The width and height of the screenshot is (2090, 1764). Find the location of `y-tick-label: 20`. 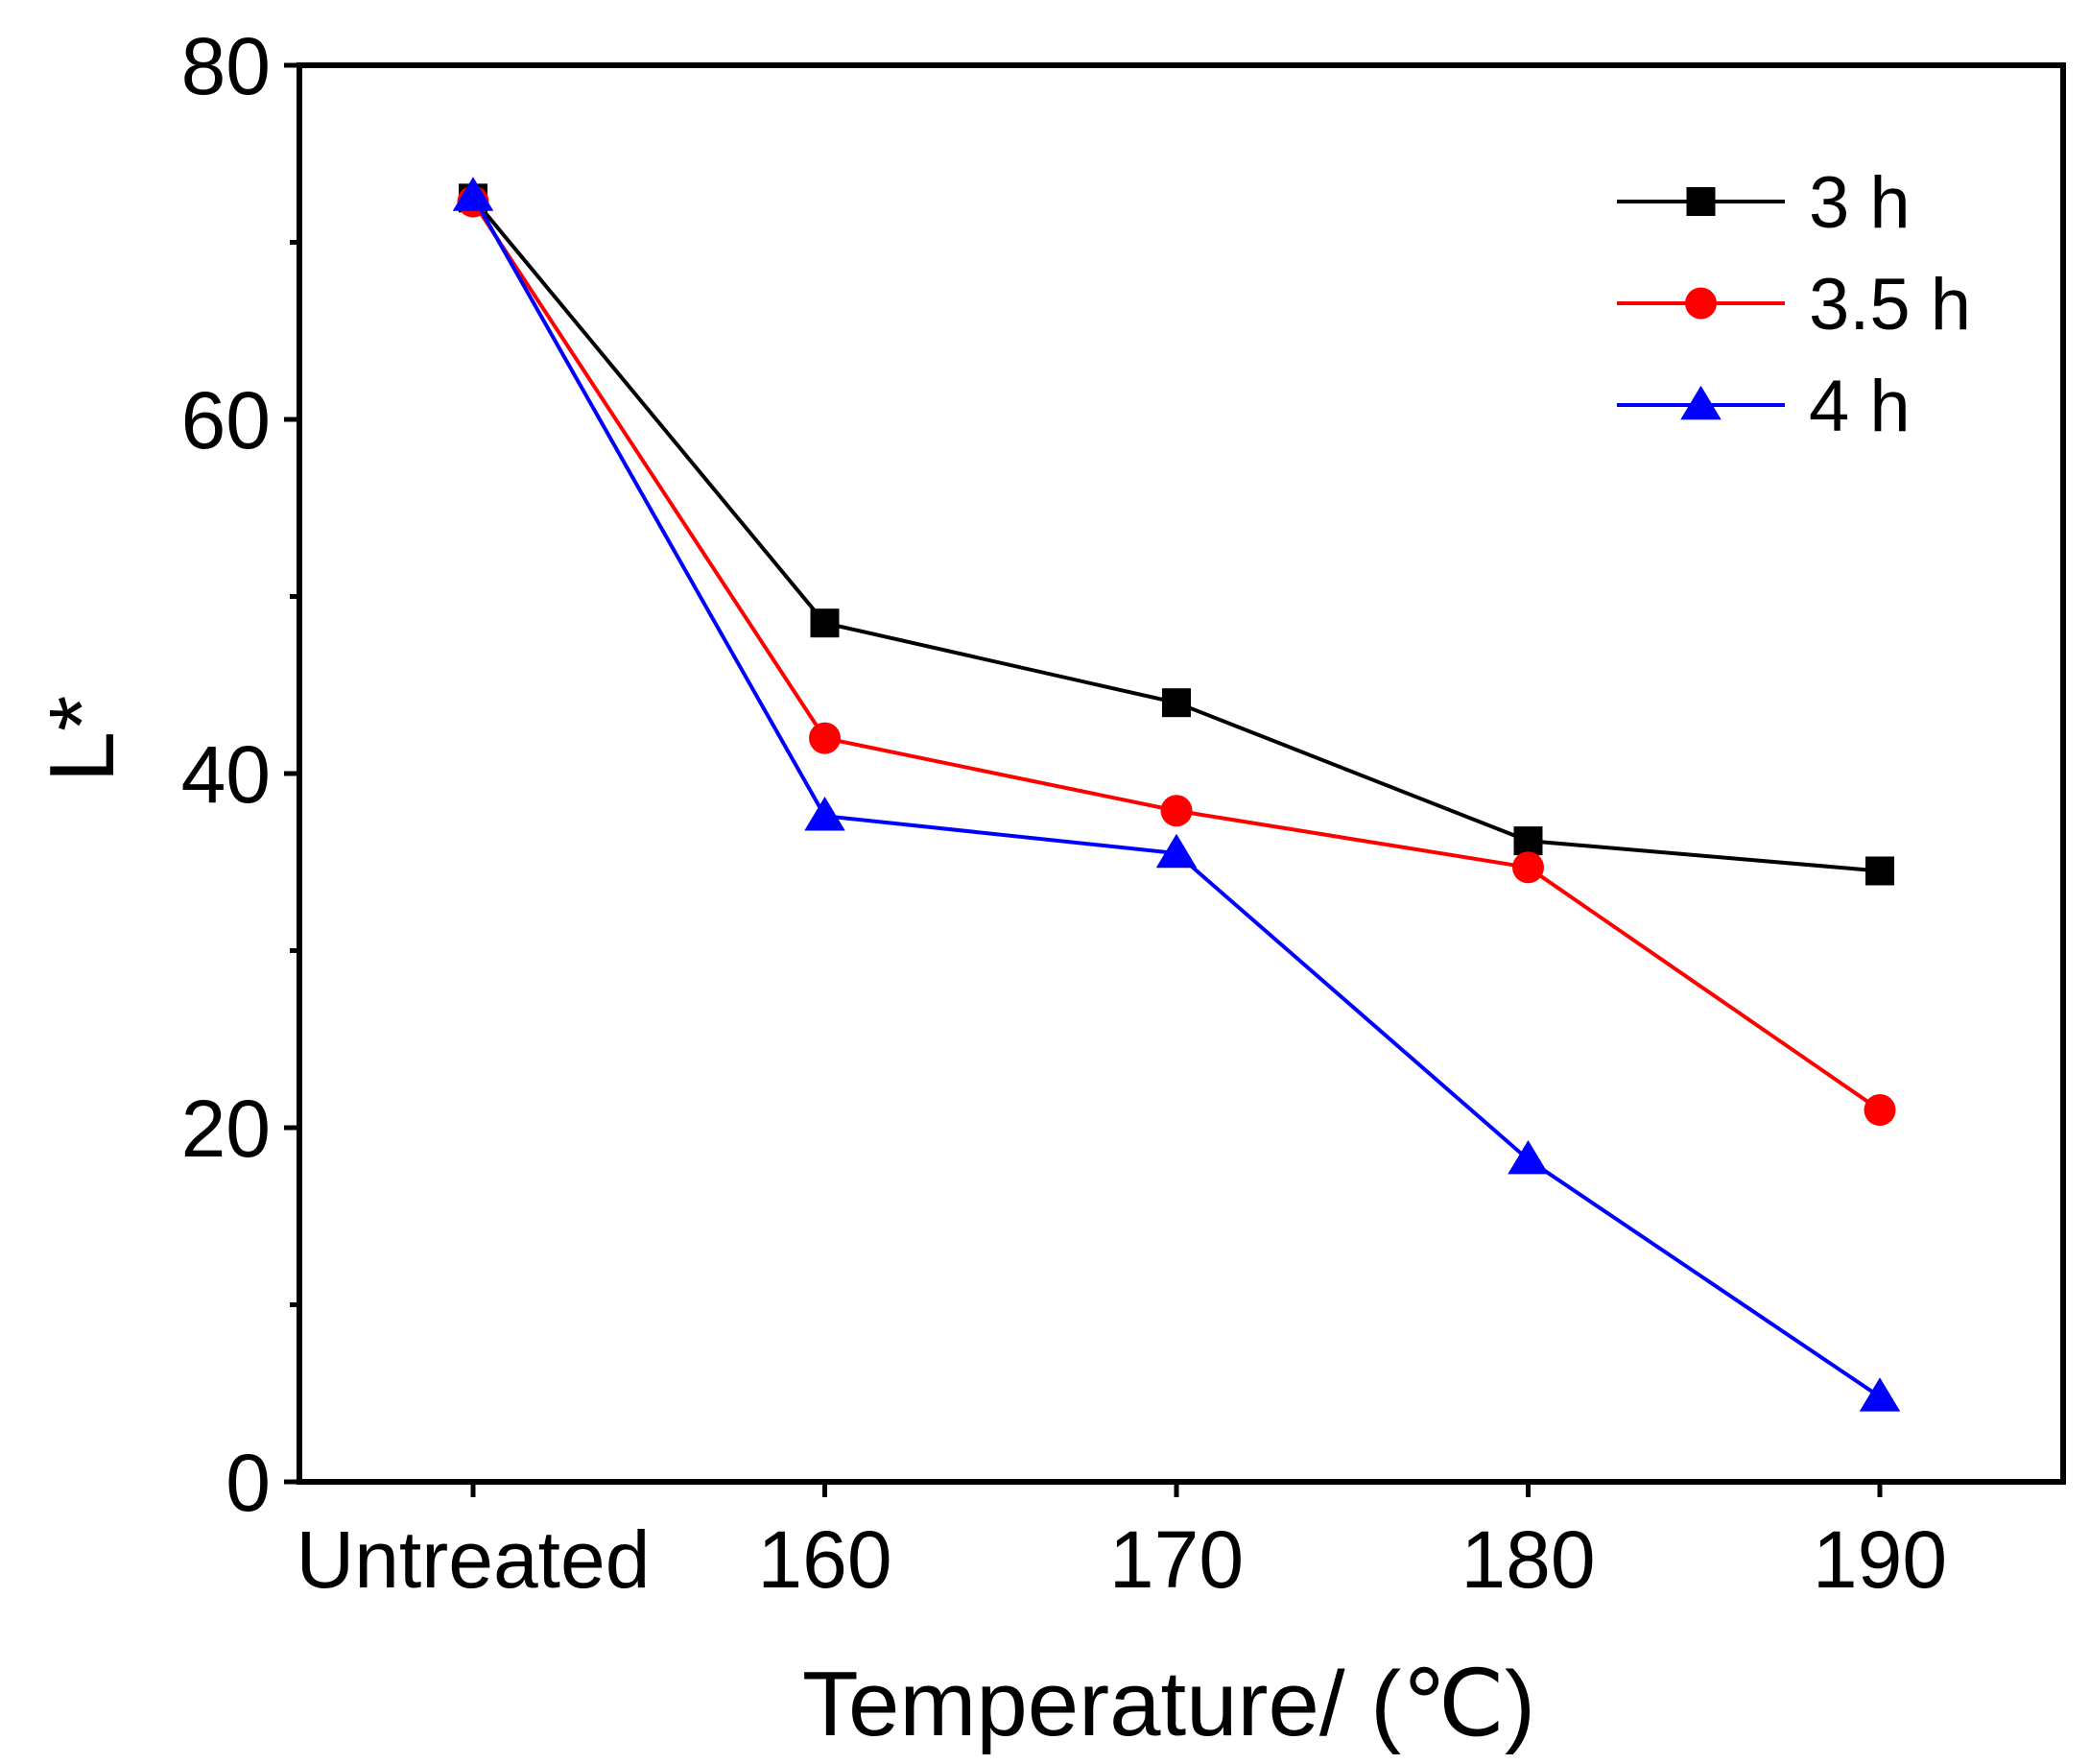

y-tick-label: 20 is located at coordinates (226, 1129).